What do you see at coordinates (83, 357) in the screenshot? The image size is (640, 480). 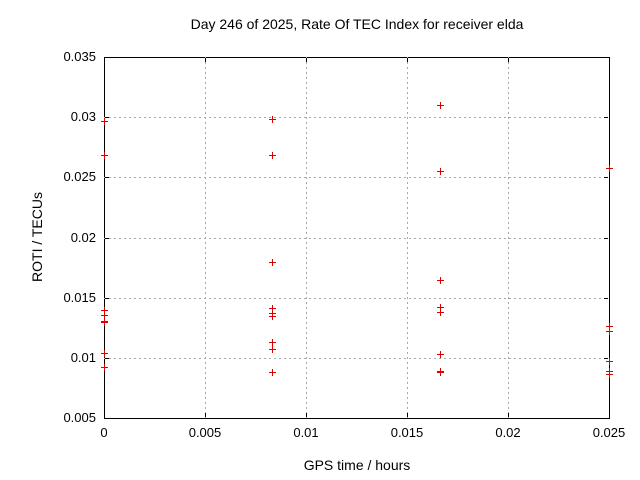 I see `y-tick-label: 0.01` at bounding box center [83, 357].